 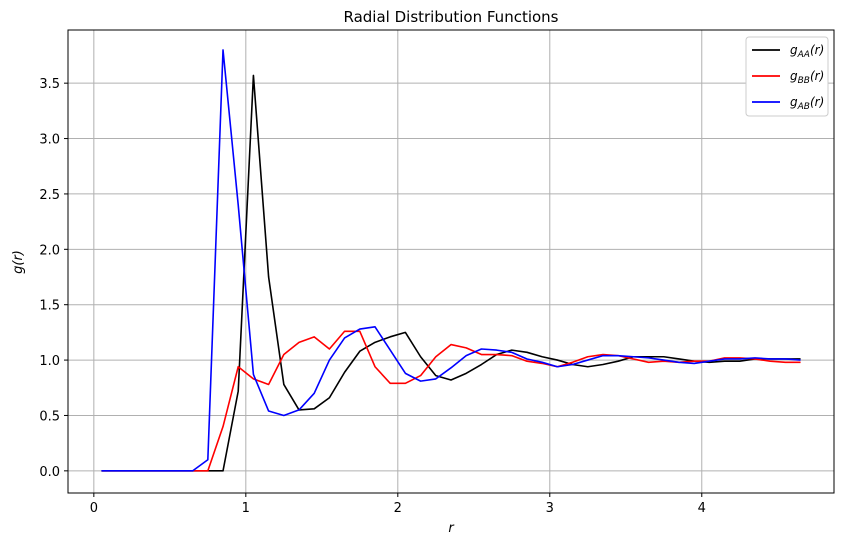 I want to click on x-axis-label: r, so click(x=451, y=528).